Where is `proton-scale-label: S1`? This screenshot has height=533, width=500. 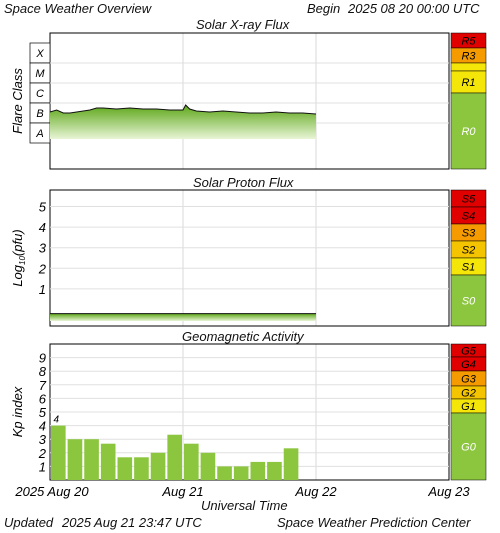
proton-scale-label: S1 is located at coordinates (468, 268).